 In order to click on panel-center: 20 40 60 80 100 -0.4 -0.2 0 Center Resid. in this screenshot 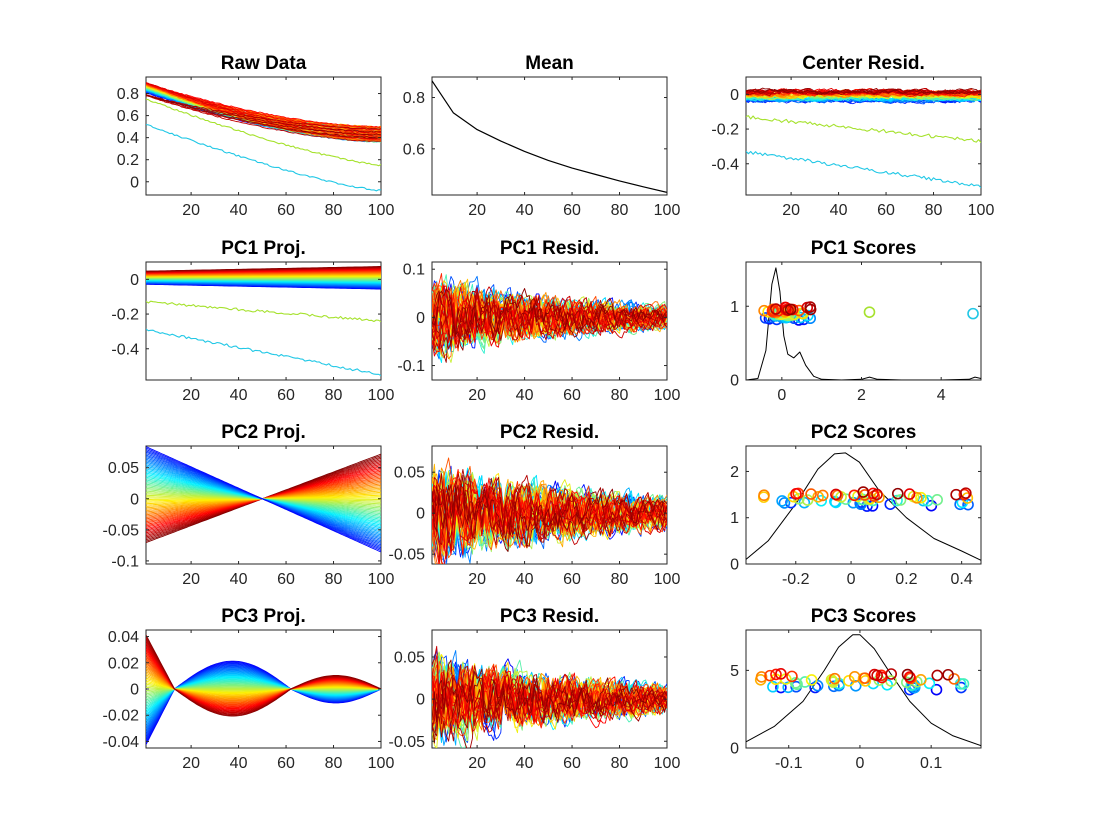, I will do `click(852, 136)`.